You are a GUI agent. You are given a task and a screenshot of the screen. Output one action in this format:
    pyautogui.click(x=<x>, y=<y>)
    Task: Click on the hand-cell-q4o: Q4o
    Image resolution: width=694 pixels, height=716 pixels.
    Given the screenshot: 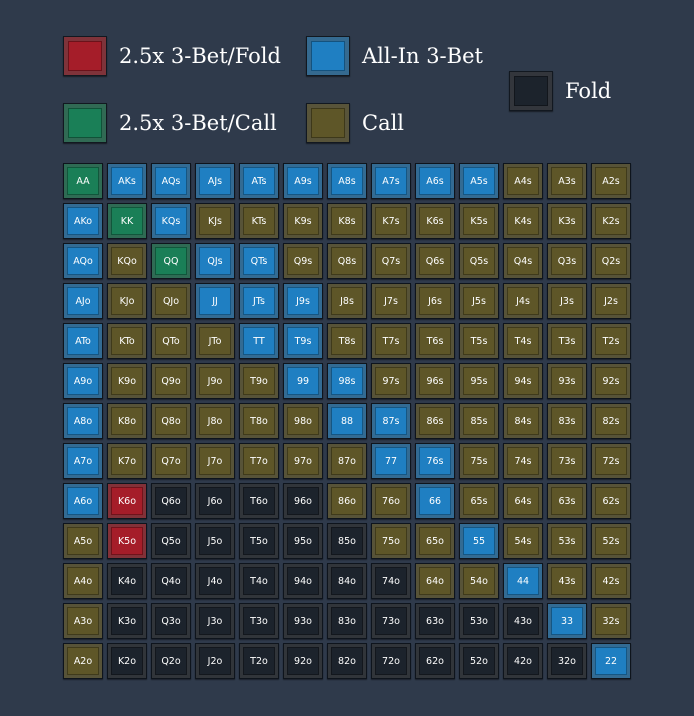 What is the action you would take?
    pyautogui.click(x=171, y=581)
    